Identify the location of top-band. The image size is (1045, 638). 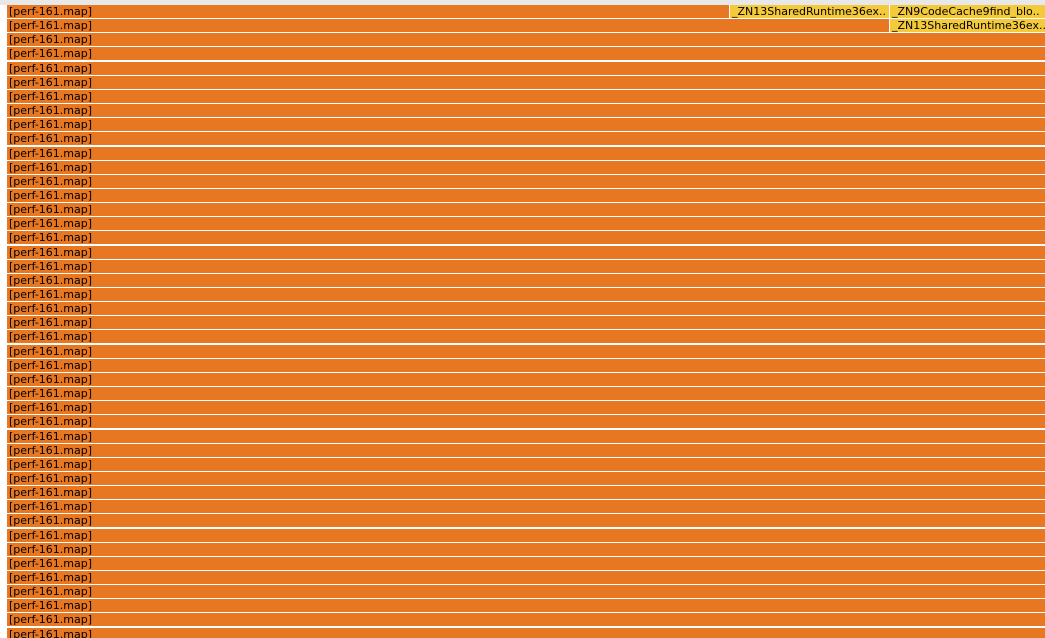
(522, 2).